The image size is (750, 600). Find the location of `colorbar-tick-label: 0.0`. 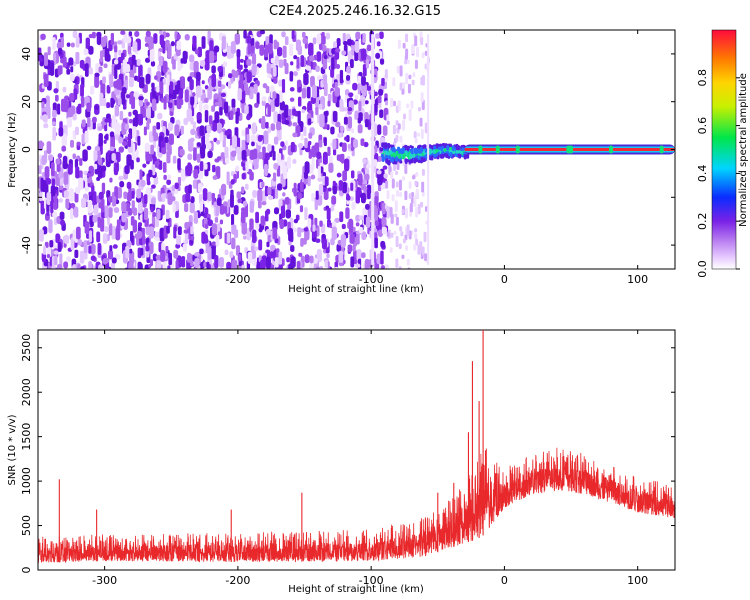

colorbar-tick-label: 0.0 is located at coordinates (702, 269).